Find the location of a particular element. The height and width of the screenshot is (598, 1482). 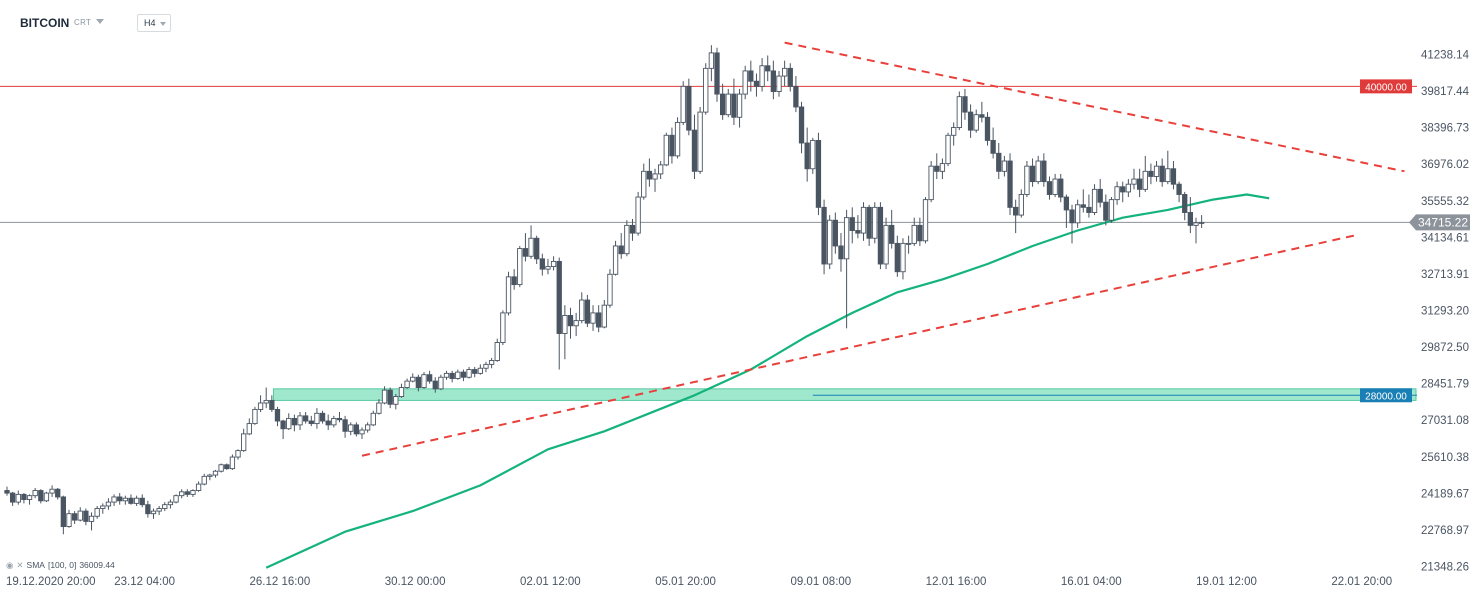

close-icon: ✕ is located at coordinates (20, 565).